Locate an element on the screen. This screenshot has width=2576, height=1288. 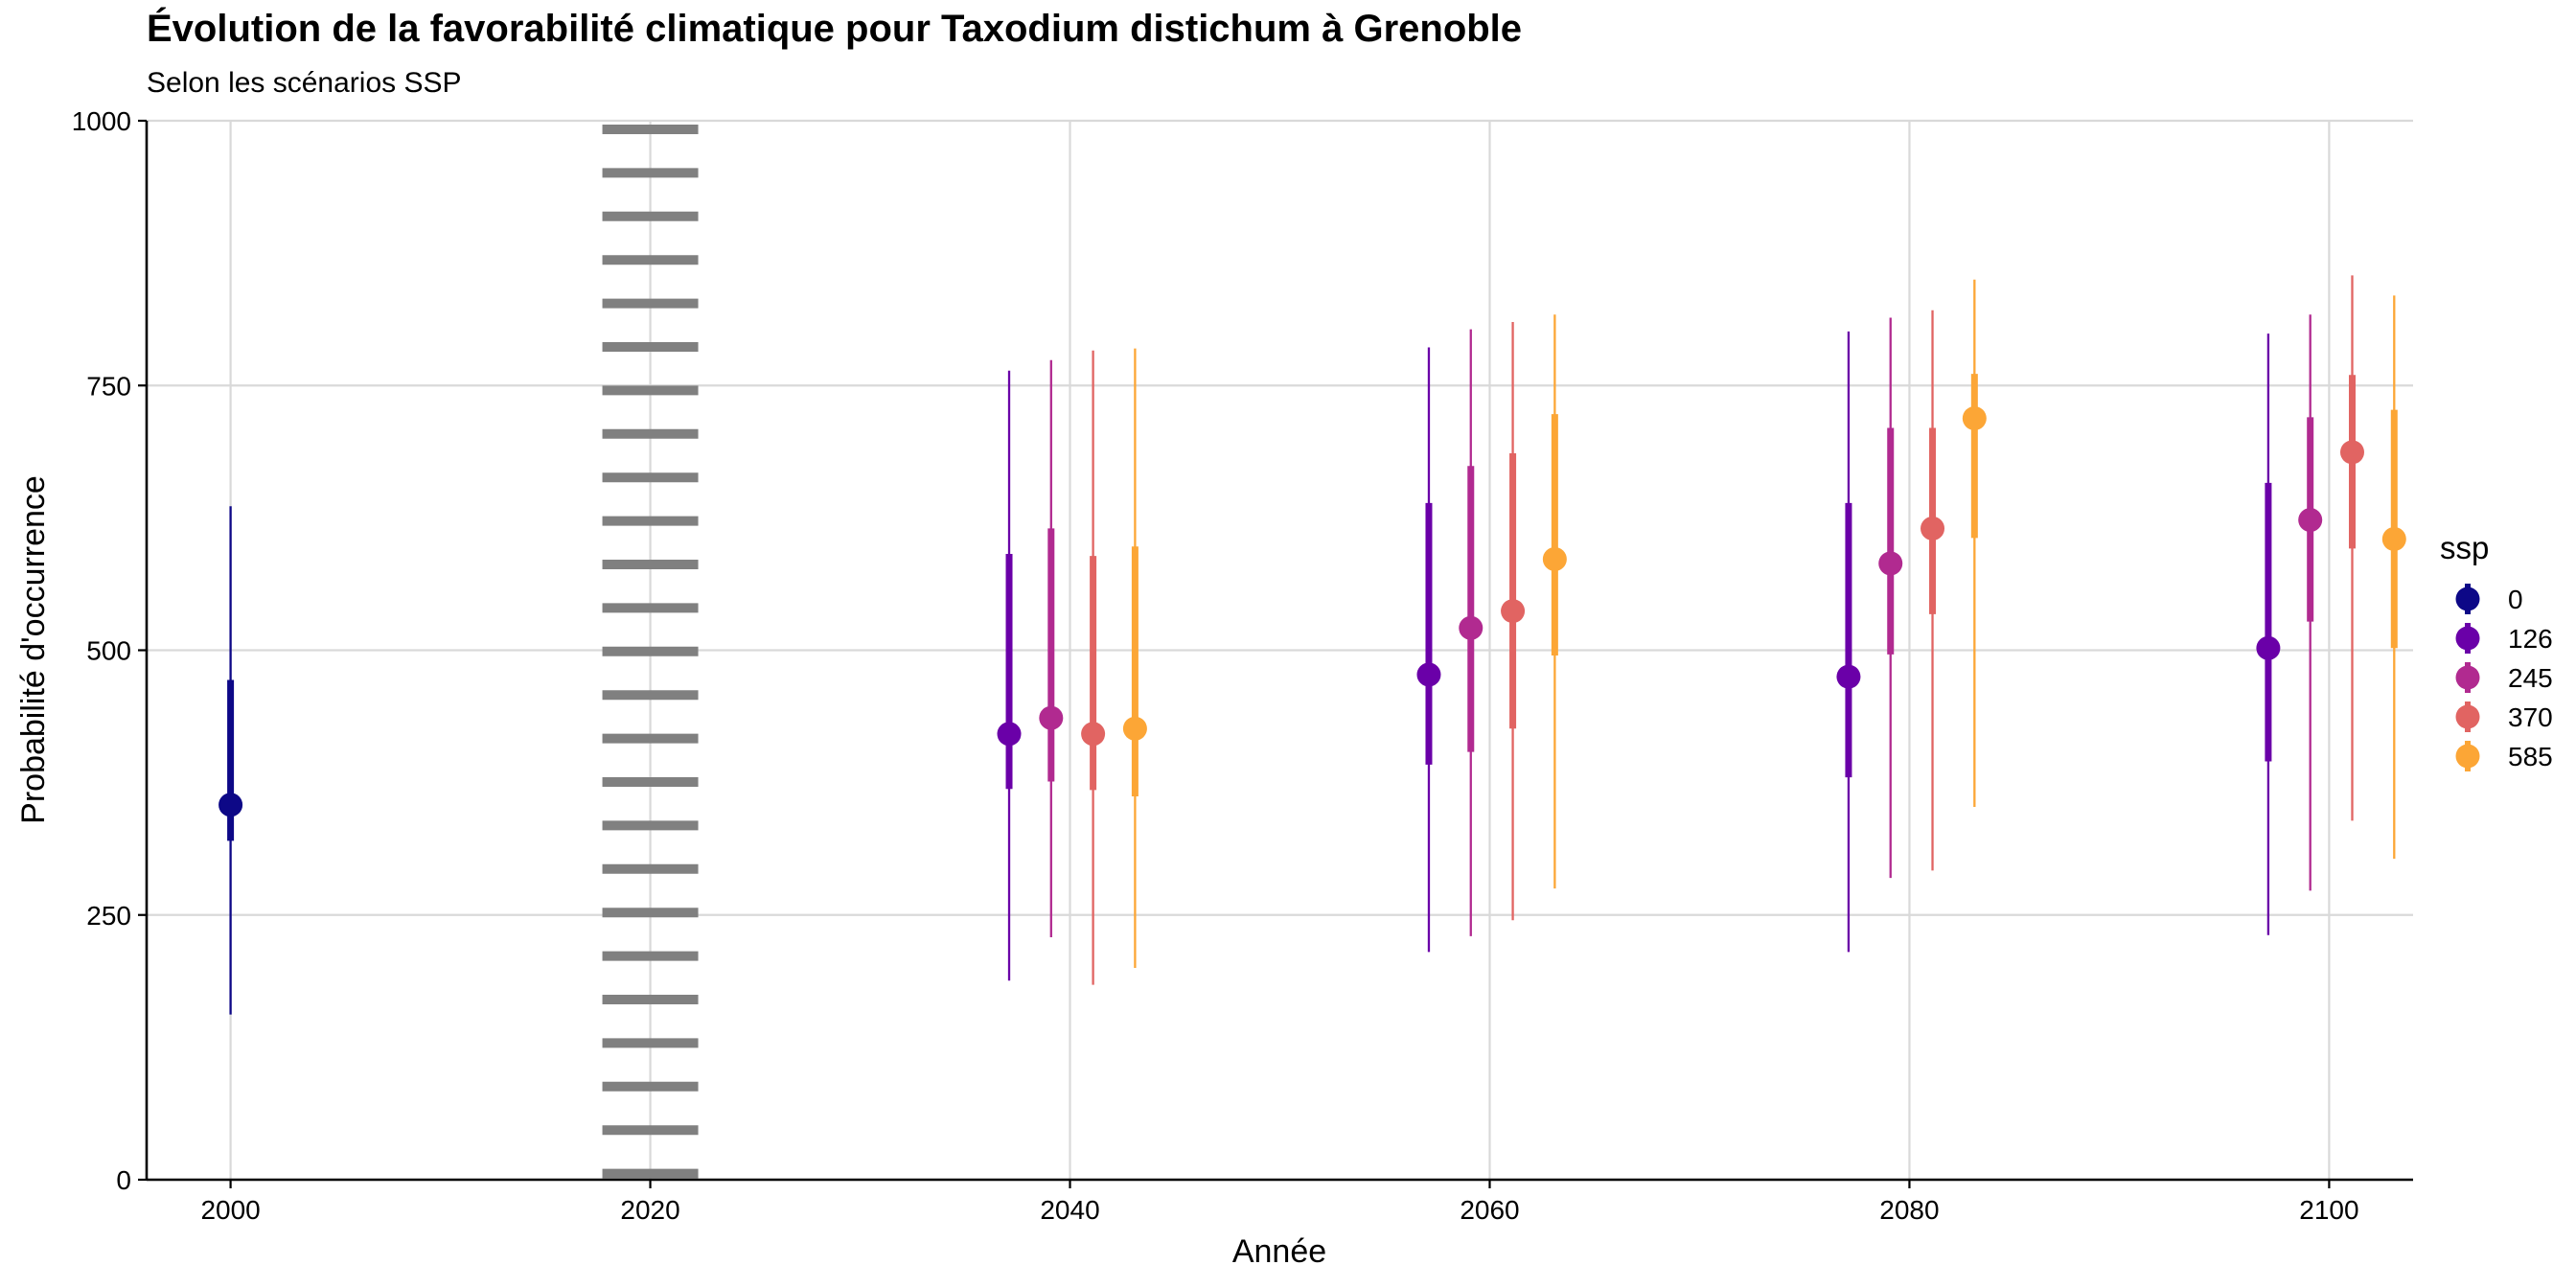
legend-item-label: 245 is located at coordinates (2530, 678).